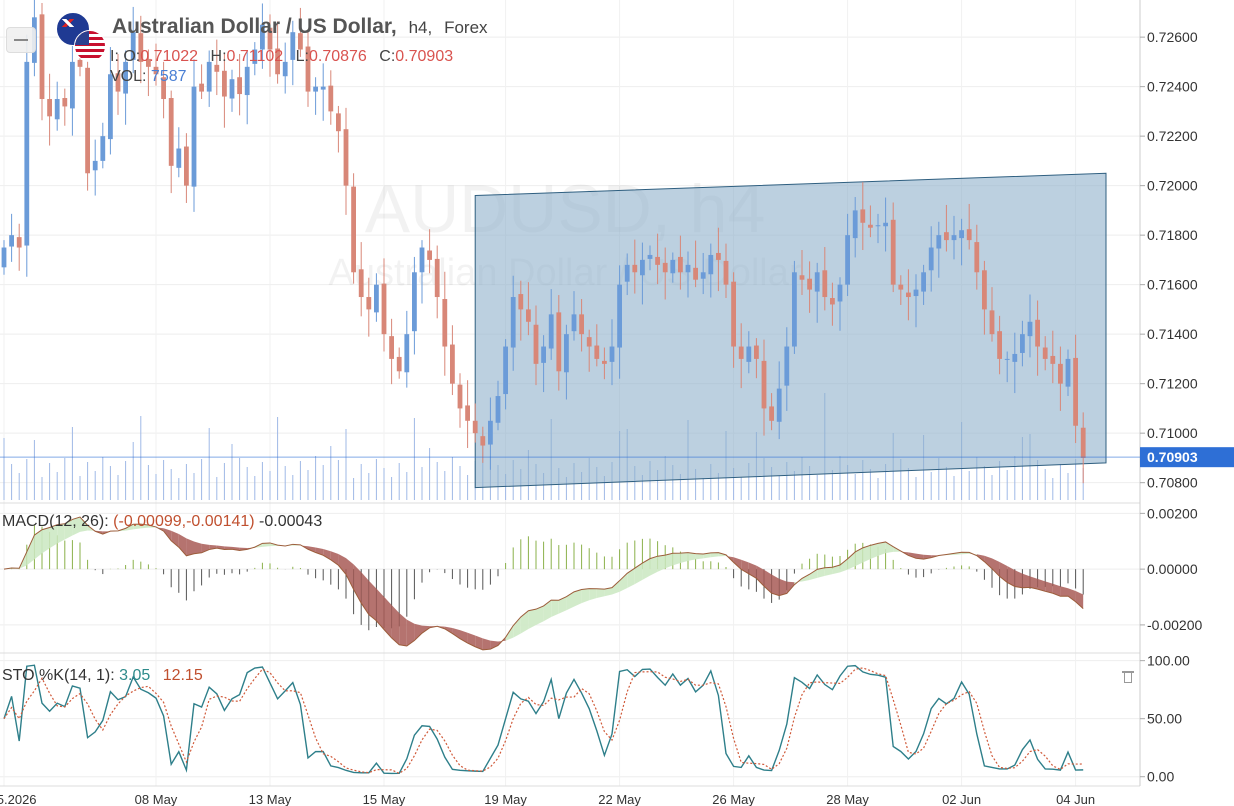  Describe the element at coordinates (58, 675) in the screenshot. I see `sto-legend-name: STO %K(14, 1):` at that location.